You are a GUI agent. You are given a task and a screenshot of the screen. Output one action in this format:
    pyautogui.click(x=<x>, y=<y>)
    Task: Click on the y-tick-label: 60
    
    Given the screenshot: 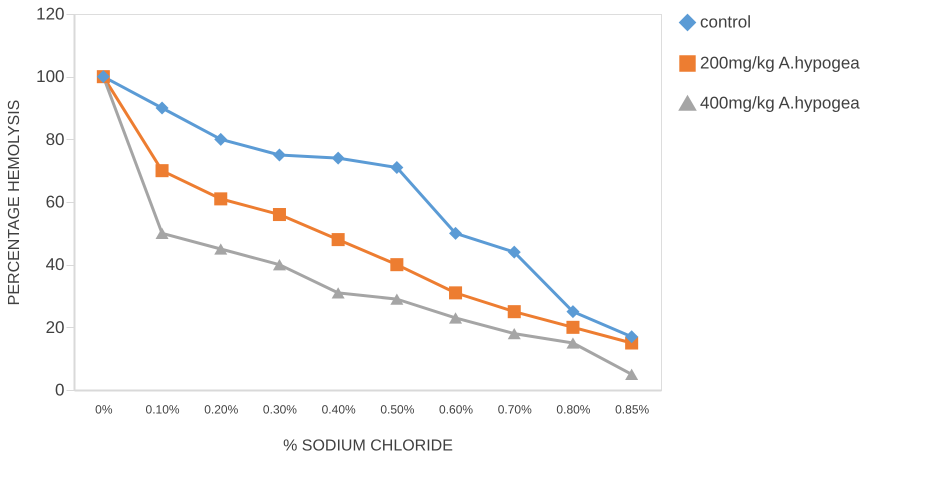 What is the action you would take?
    pyautogui.click(x=55, y=202)
    